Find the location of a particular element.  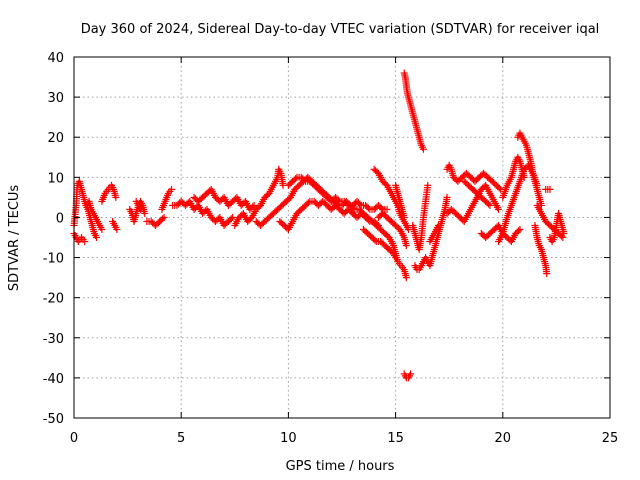

y-tick-label: 40 is located at coordinates (55, 58).